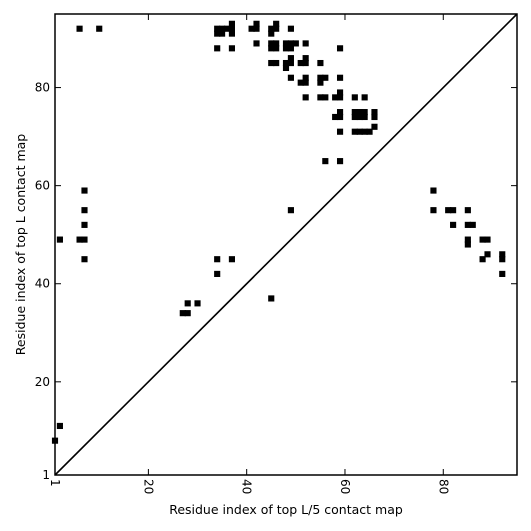 This screenshot has height=531, width=531. What do you see at coordinates (247, 486) in the screenshot?
I see `x-tick-label: 40` at bounding box center [247, 486].